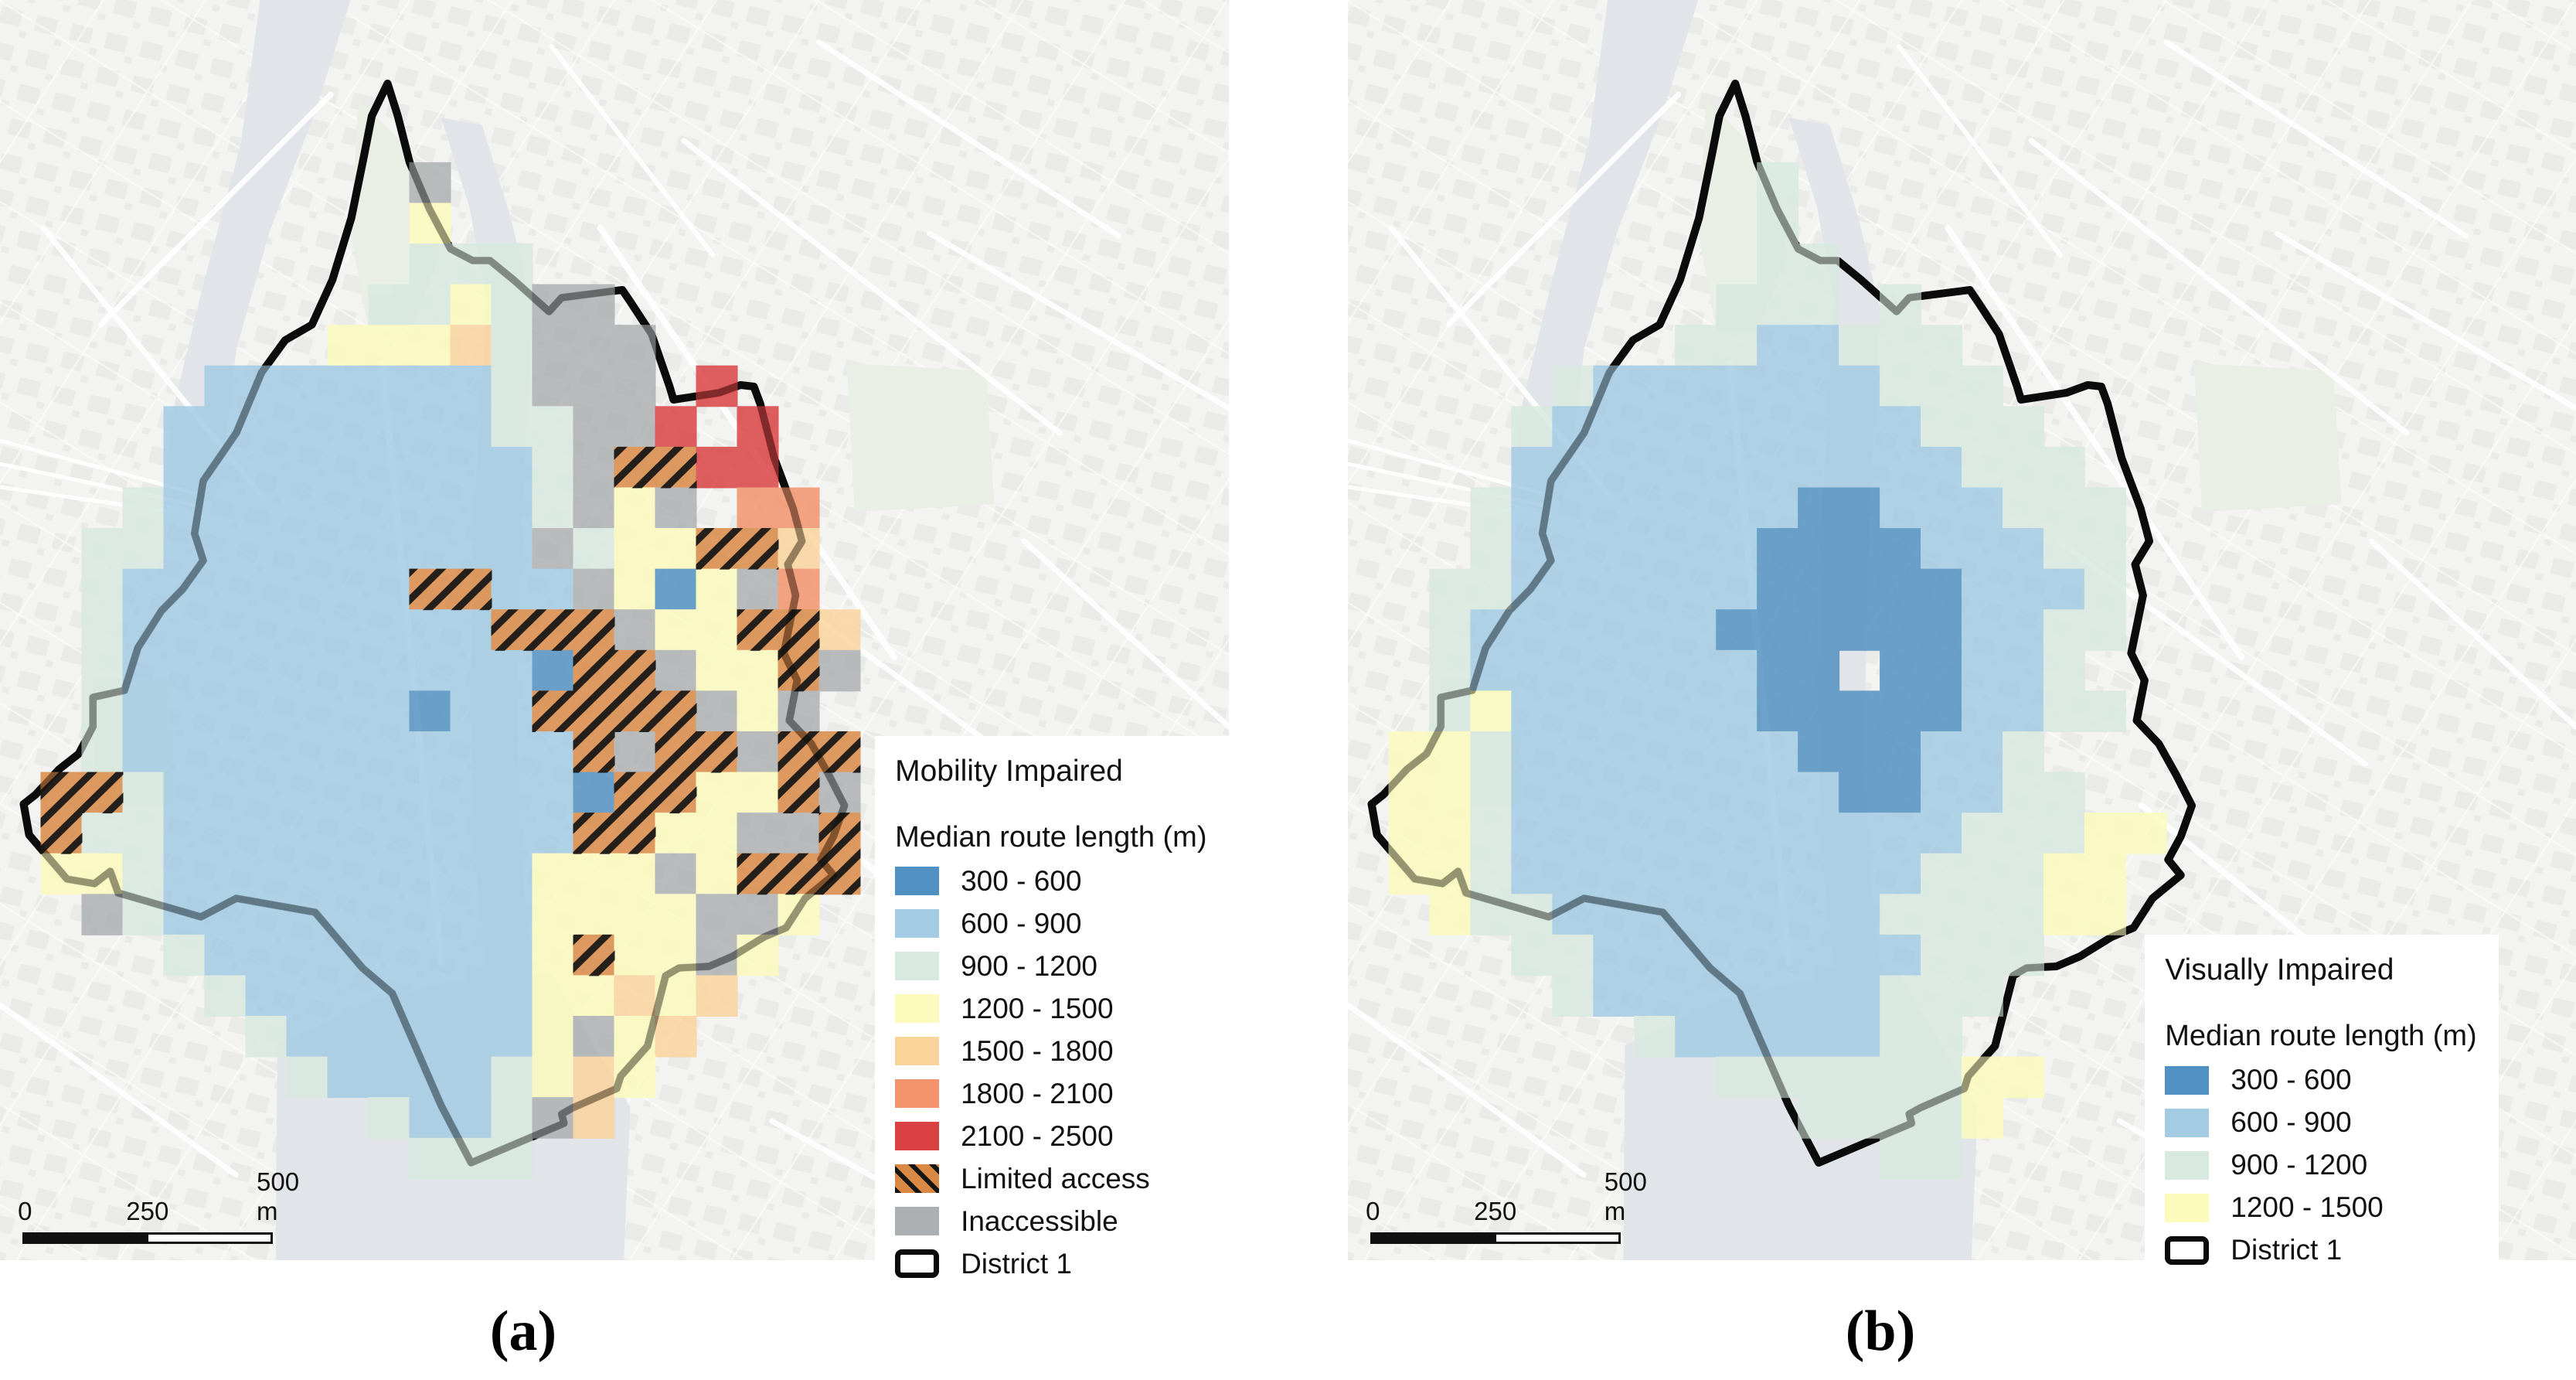 The image size is (2576, 1380). I want to click on legend-item: Inaccessible, so click(1050, 1221).